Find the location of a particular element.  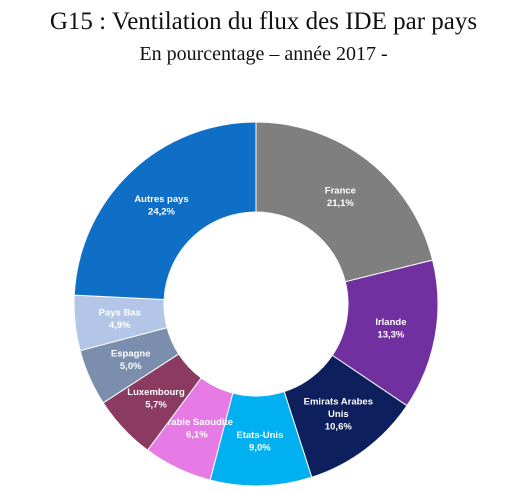

slice-label: Arabie Saoudite 6,1% is located at coordinates (197, 429).